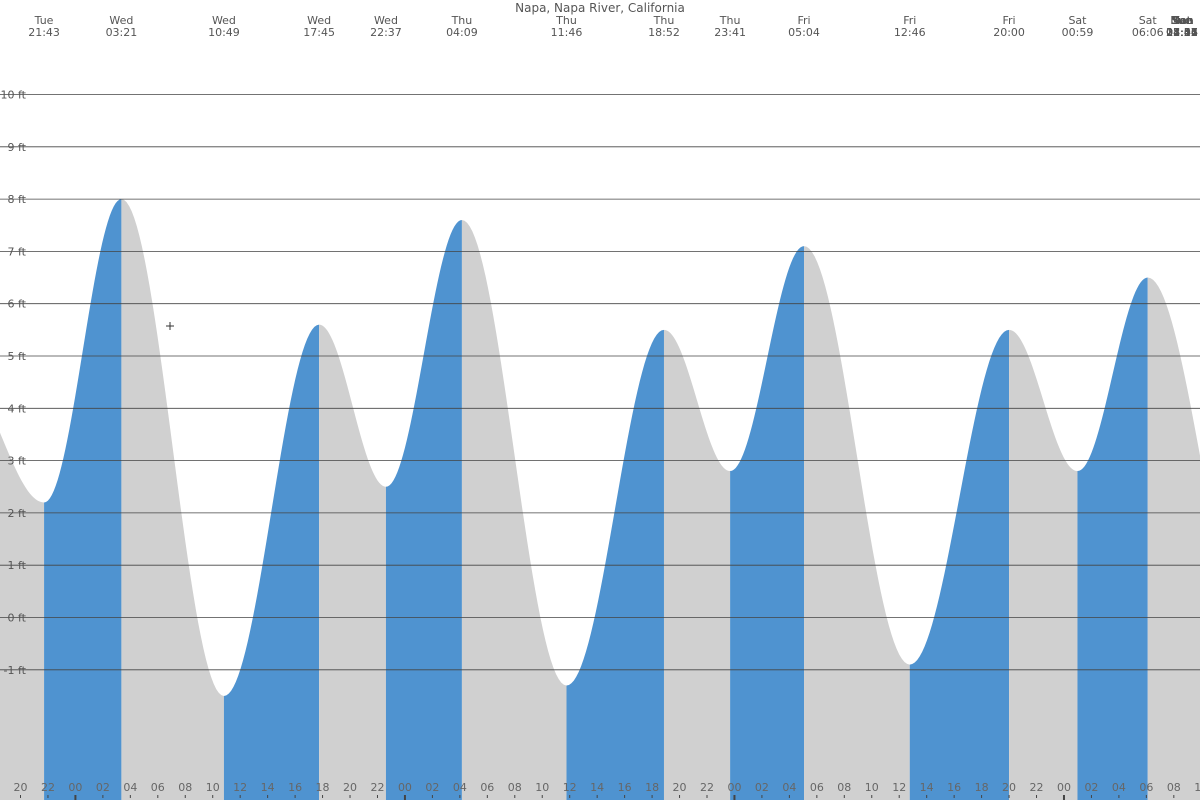 Image resolution: width=1200 pixels, height=800 pixels. Describe the element at coordinates (17, 356) in the screenshot. I see `y-tick-label: 5 ft` at that location.